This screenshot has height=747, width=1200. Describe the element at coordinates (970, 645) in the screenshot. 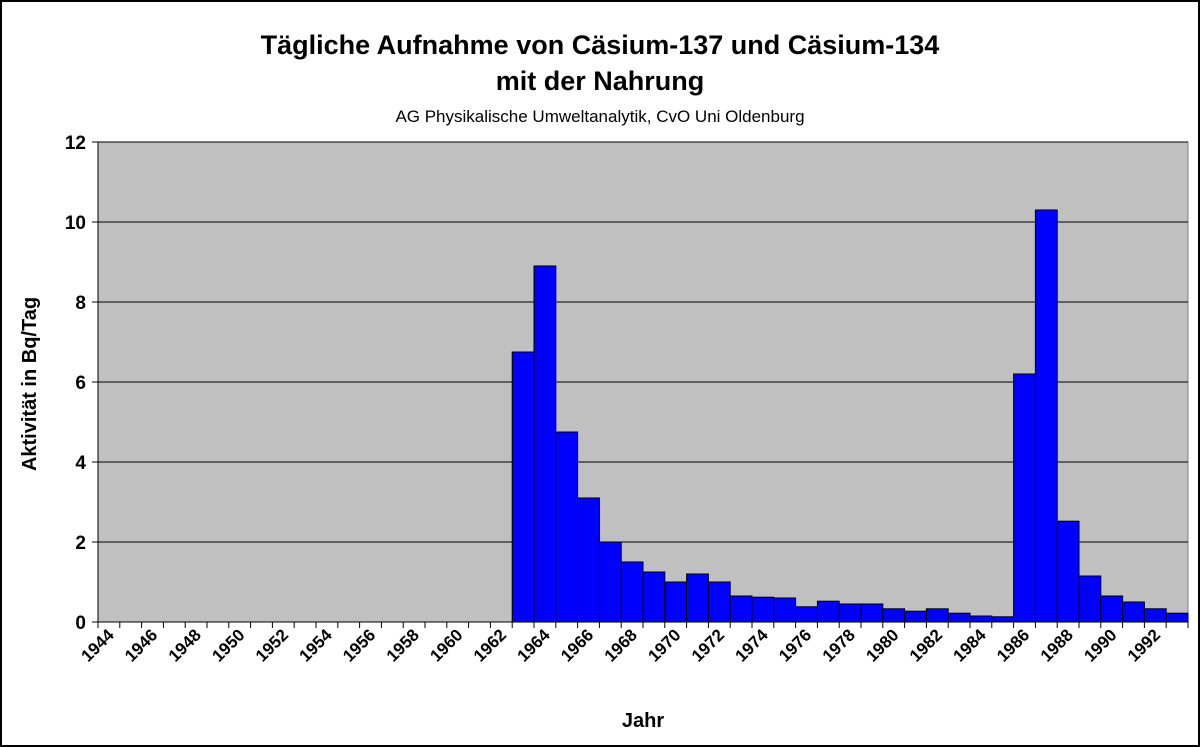

I see `x-tick-label: 1984` at that location.